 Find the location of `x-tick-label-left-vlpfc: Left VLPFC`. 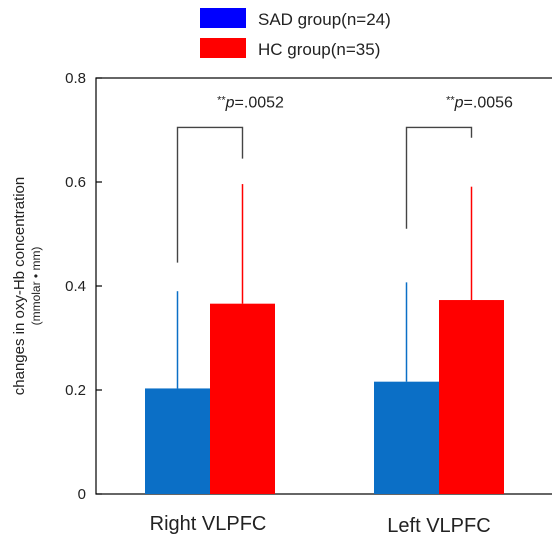

x-tick-label-left-vlpfc: Left VLPFC is located at coordinates (438, 526).